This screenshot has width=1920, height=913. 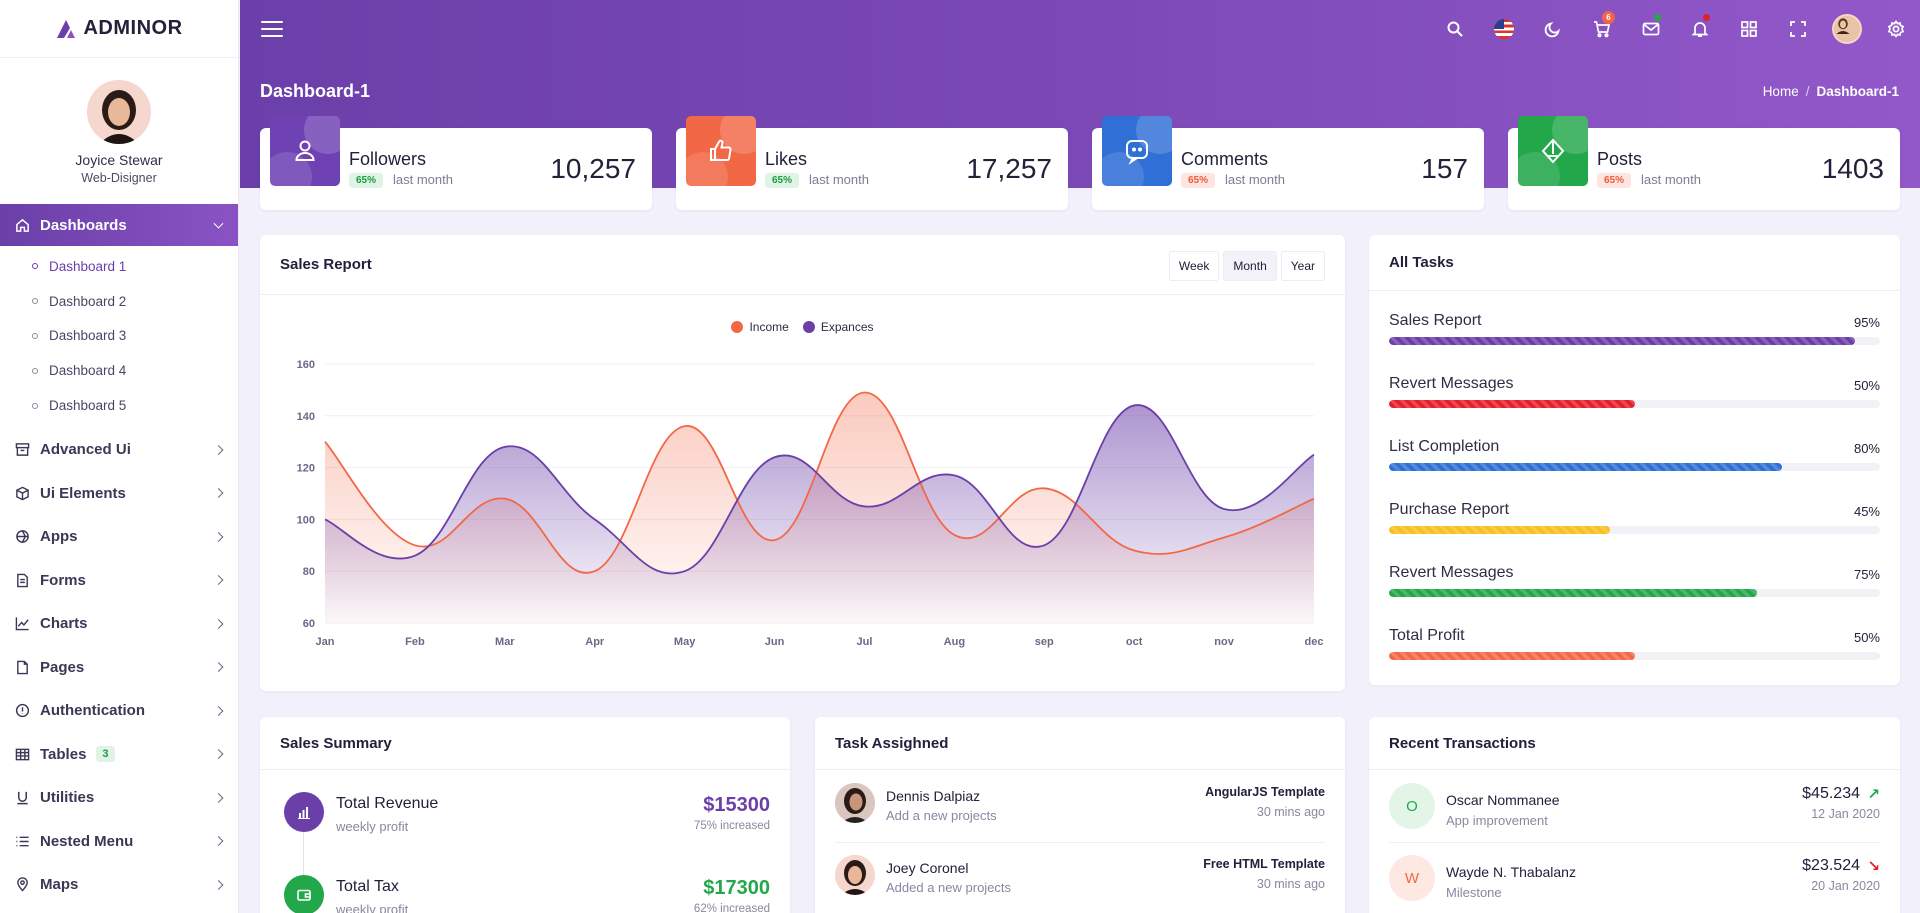 I want to click on assigned-time: 30 mins ago, so click(x=1290, y=884).